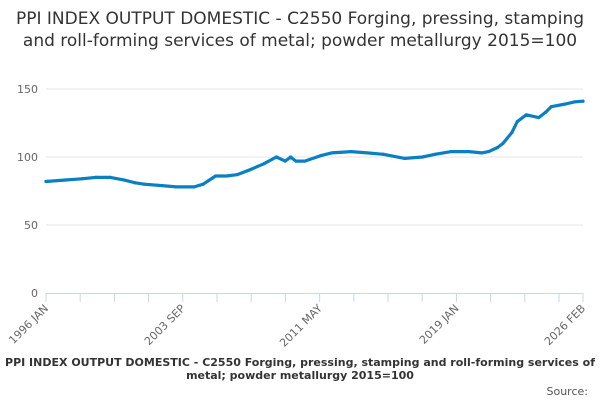 The height and width of the screenshot is (400, 600). I want to click on x-axis: 1996 JAN 2003 SEP 2011 MAY 2019 JAN 2026 FEB, so click(297, 321).